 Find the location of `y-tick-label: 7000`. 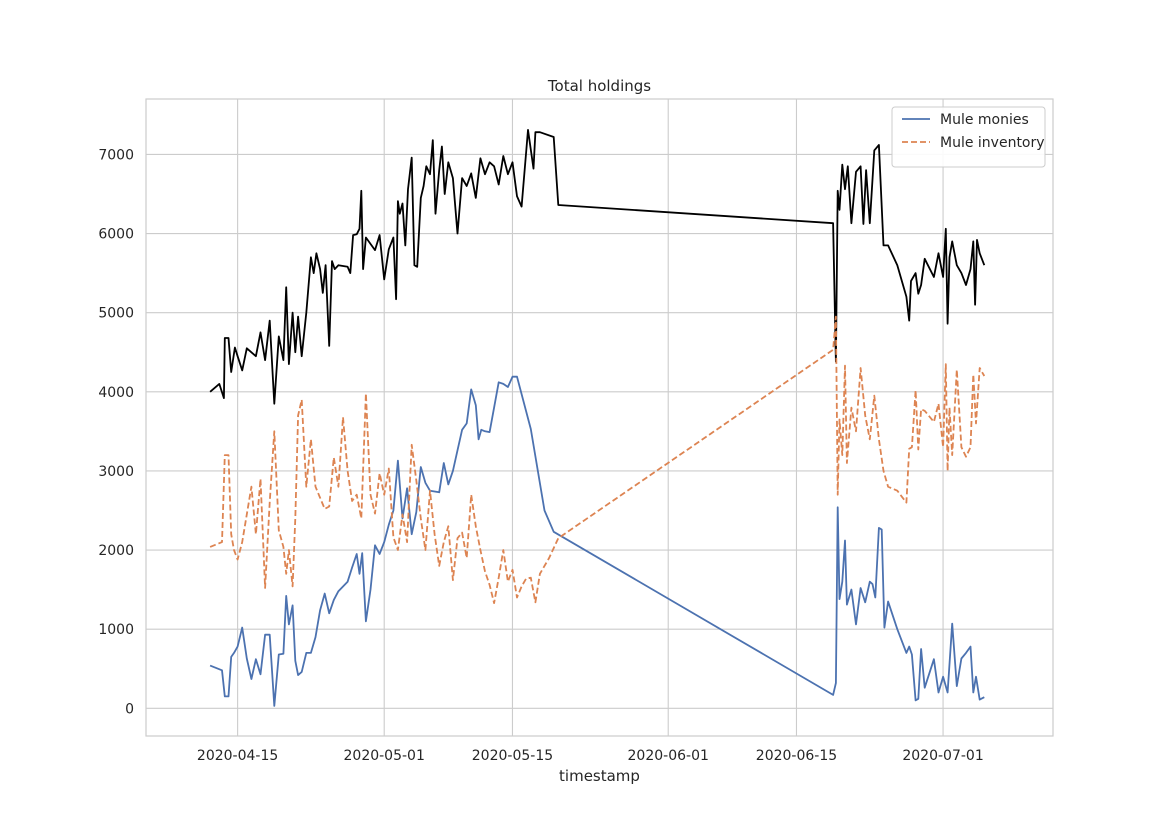

y-tick-label: 7000 is located at coordinates (116, 155).